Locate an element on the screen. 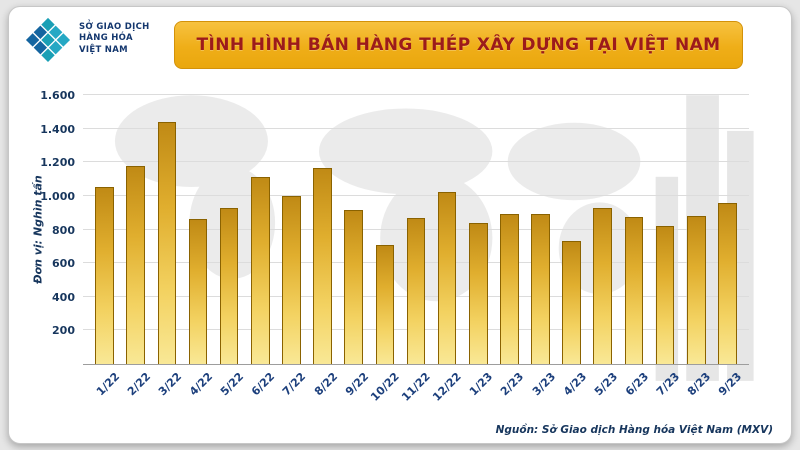  mxv-logo: SỞ GIAO DỊCH HÀNG HÓA VIỆT NAM is located at coordinates (87, 39).